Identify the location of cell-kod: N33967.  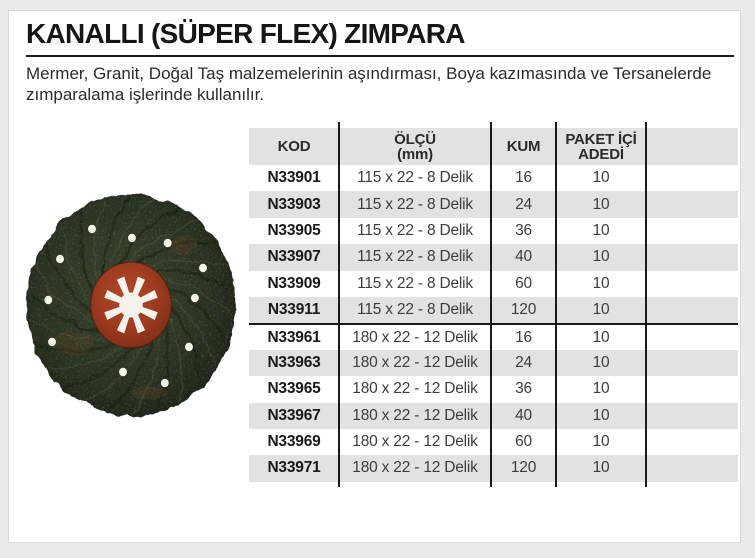
(294, 415).